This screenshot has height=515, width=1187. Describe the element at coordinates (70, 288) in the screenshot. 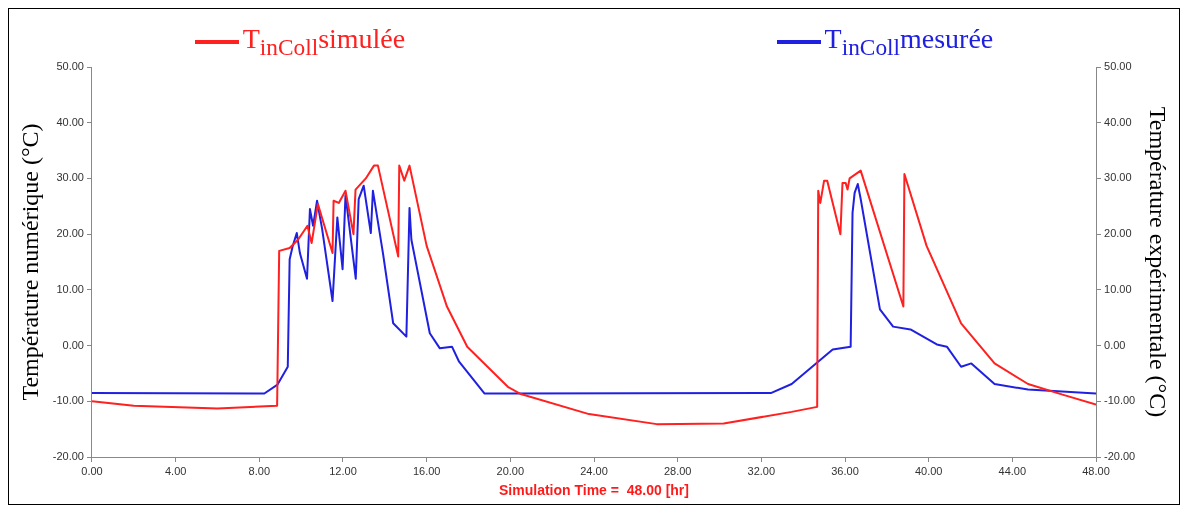

I see `y-tick-label: 10.00` at that location.